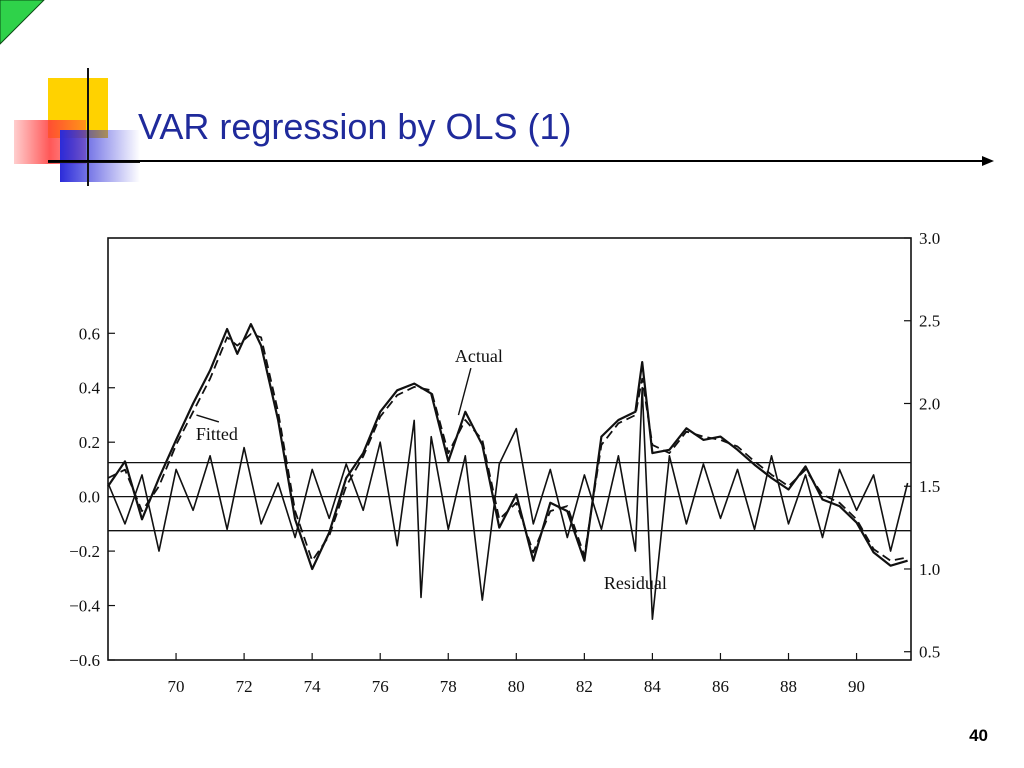 The width and height of the screenshot is (1024, 768). I want to click on annotation-leader-actual, so click(464, 391).